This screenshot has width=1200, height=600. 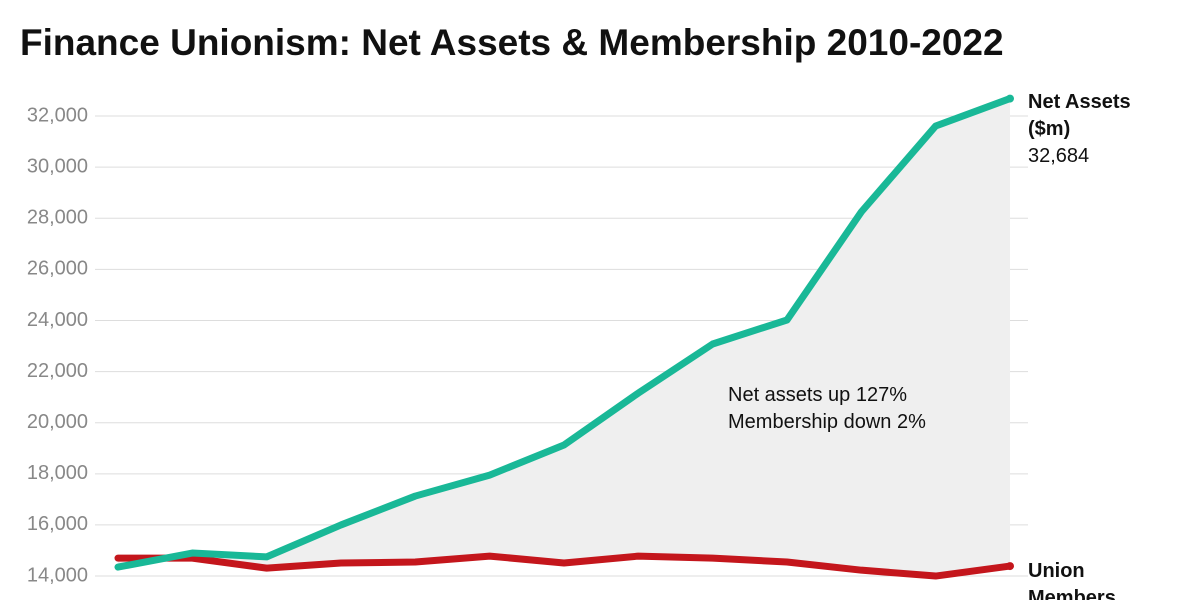 I want to click on legend-entry: Union Members, so click(x=1072, y=580).